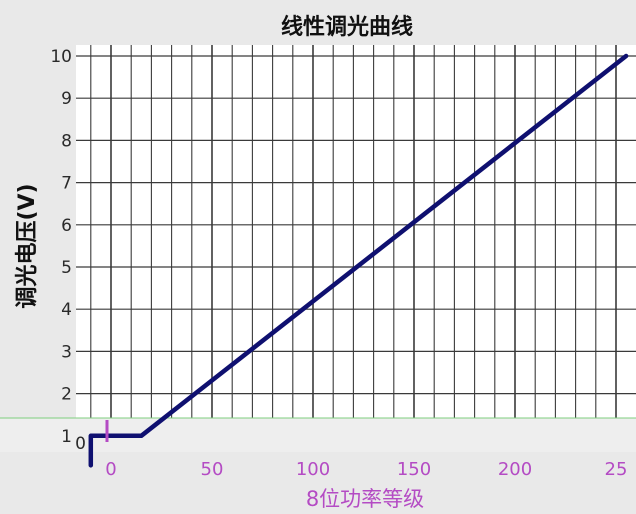 Image resolution: width=636 pixels, height=514 pixels. Describe the element at coordinates (79, 250) in the screenshot. I see `y-ticks: 01 2 3 4 5 6 7 8 9 10` at that location.